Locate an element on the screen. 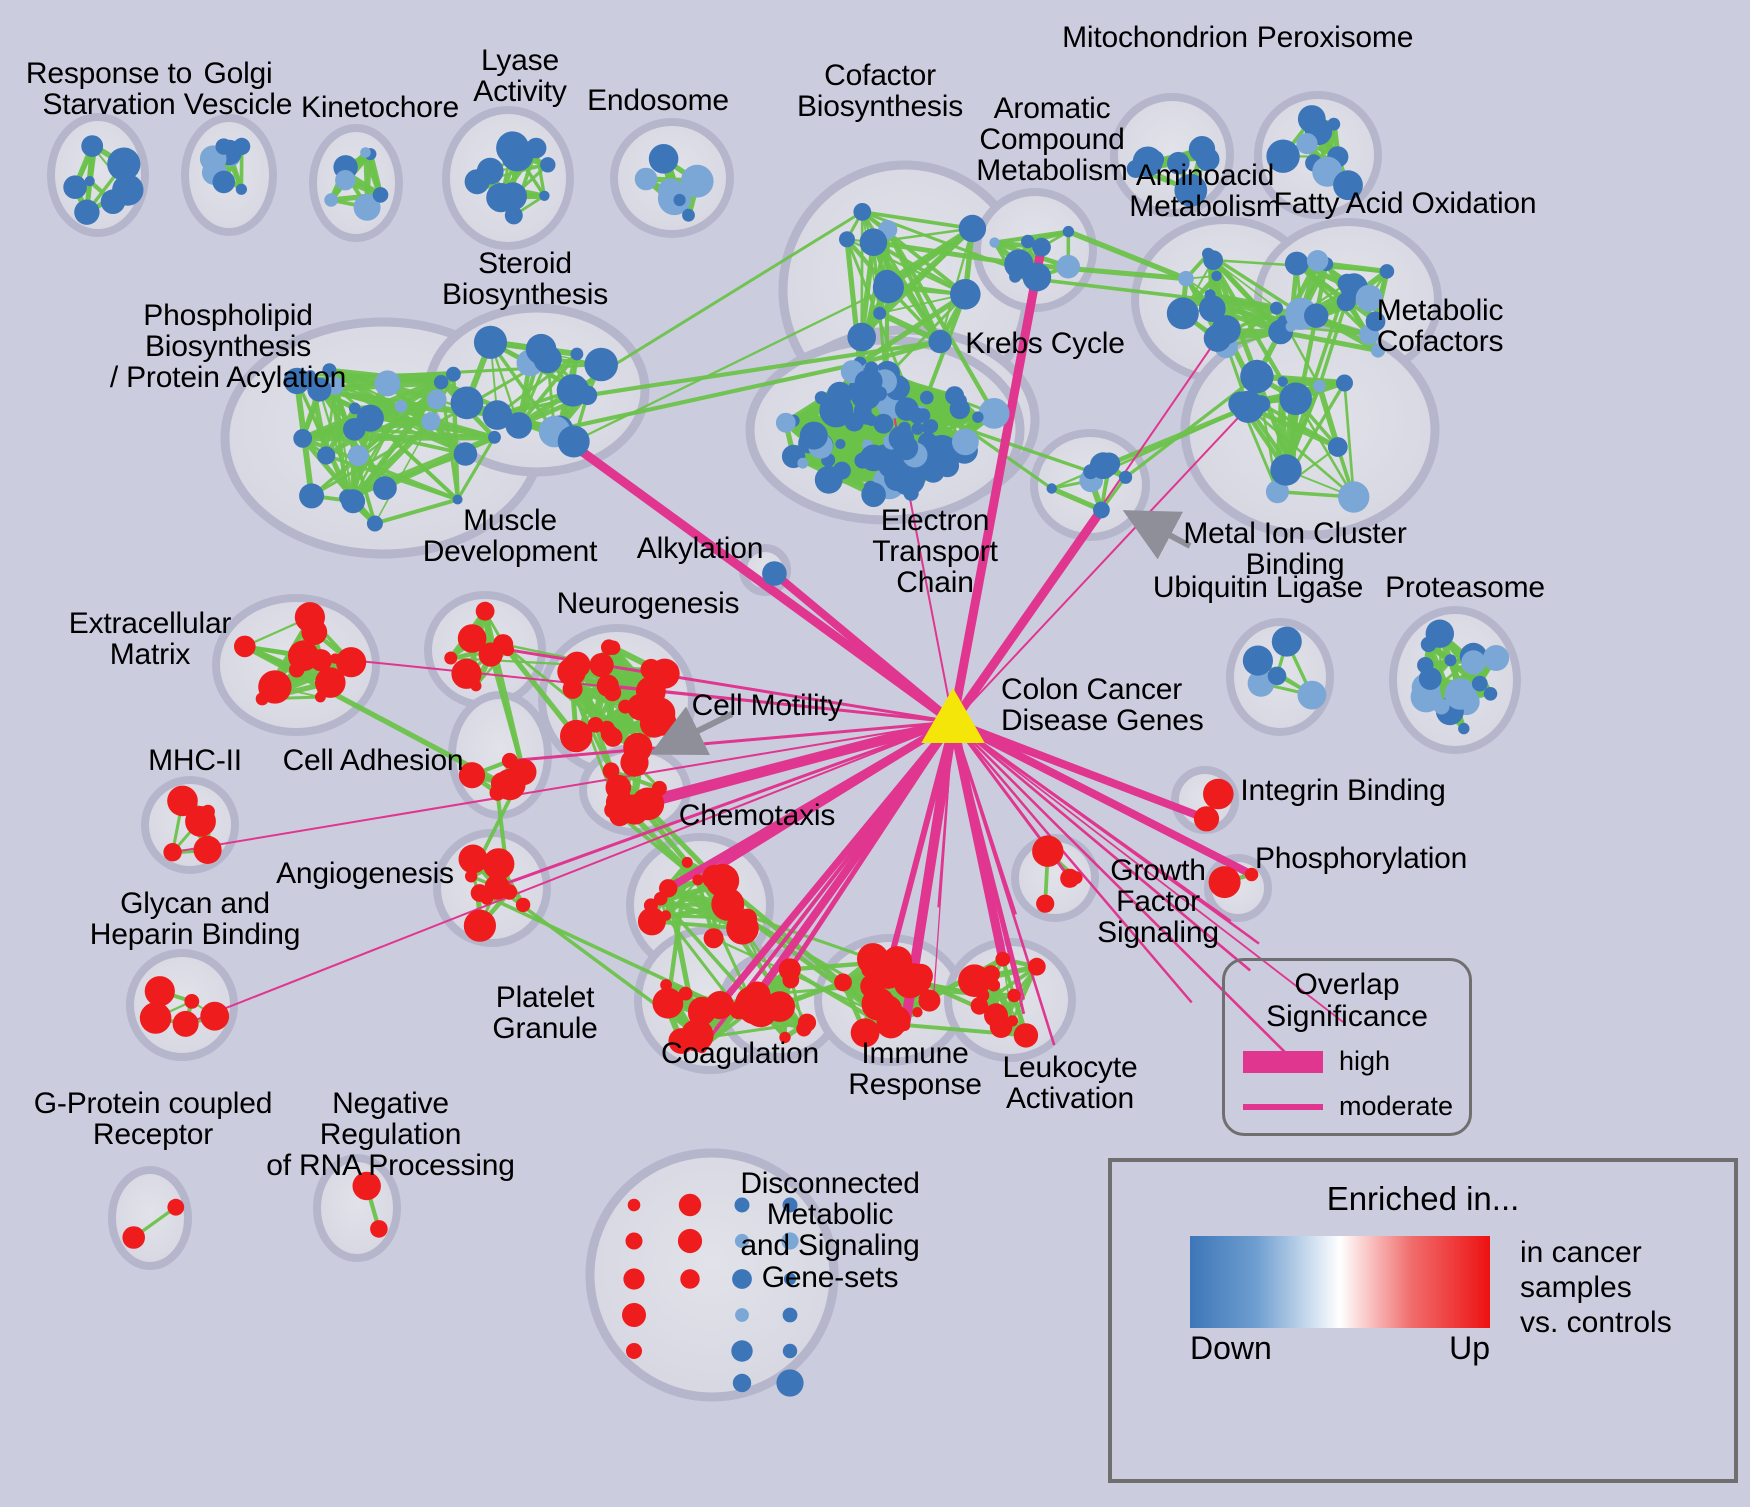 This screenshot has width=1750, height=1507. enrichment-colorbar-ticks: Down Up is located at coordinates (1340, 1348).